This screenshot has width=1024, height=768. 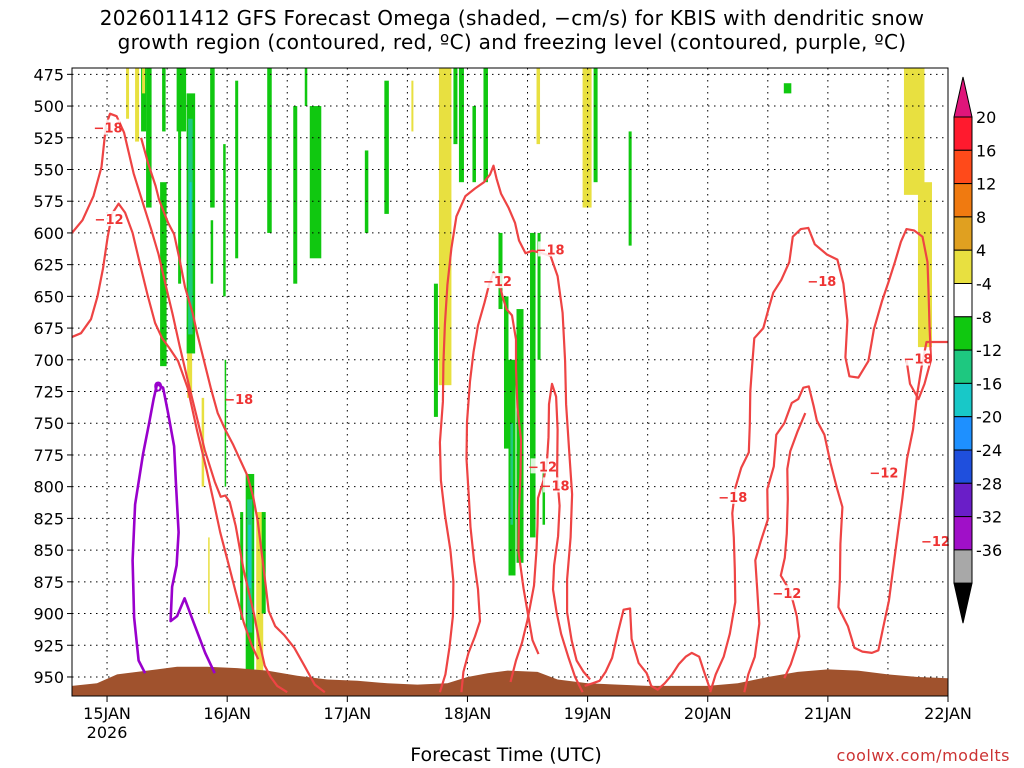 What do you see at coordinates (48, 550) in the screenshot?
I see `y-tick-label: 850` at bounding box center [48, 550].